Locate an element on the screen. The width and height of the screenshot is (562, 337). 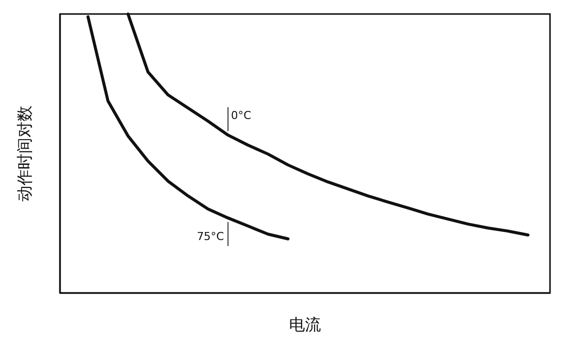
y-axis-title: 动作时间对数 is located at coordinates (24, 154).